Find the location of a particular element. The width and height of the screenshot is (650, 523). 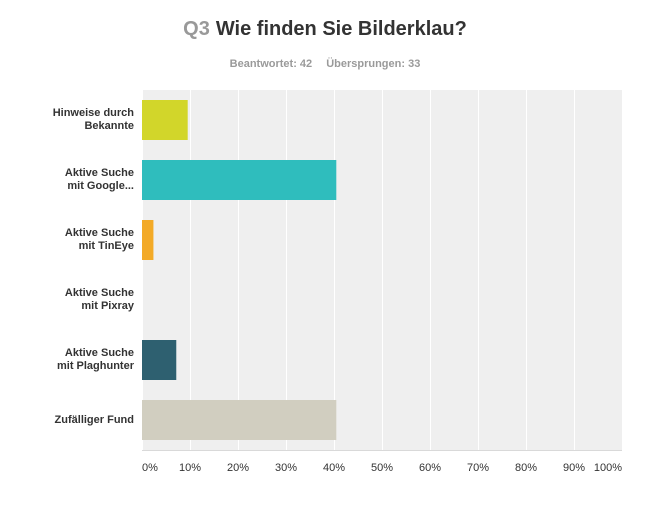

skipped-count: Übersprungen: 33 is located at coordinates (373, 64).